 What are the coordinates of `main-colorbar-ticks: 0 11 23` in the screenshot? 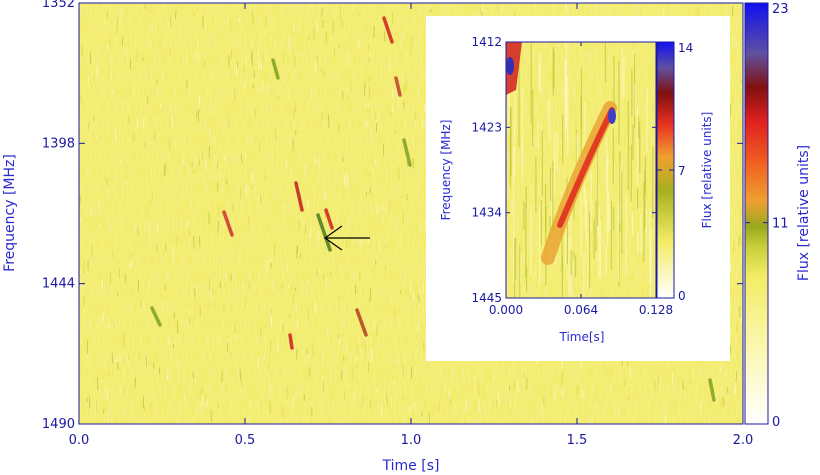 It's located at (767, 216).